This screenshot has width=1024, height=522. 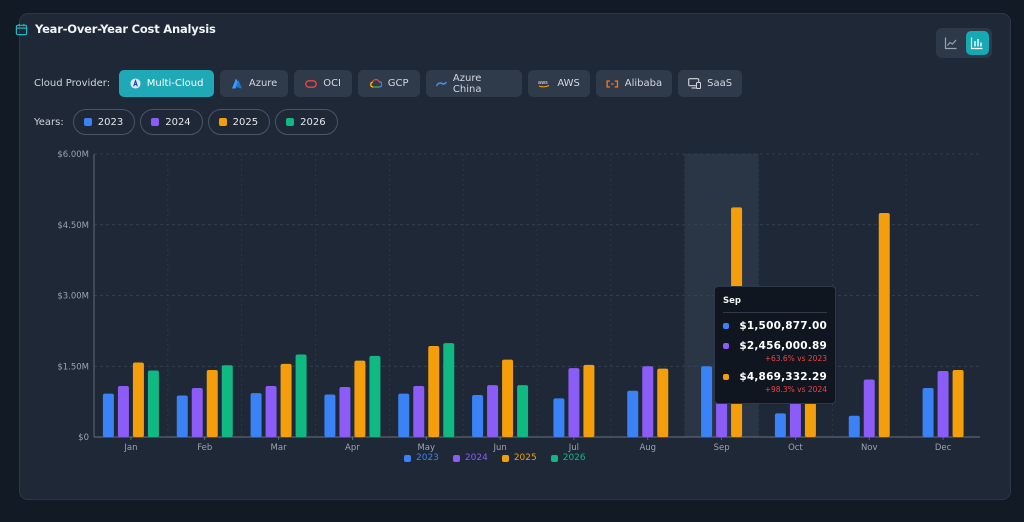 What do you see at coordinates (783, 346) in the screenshot?
I see `tooltip-value: $2,456,000.89` at bounding box center [783, 346].